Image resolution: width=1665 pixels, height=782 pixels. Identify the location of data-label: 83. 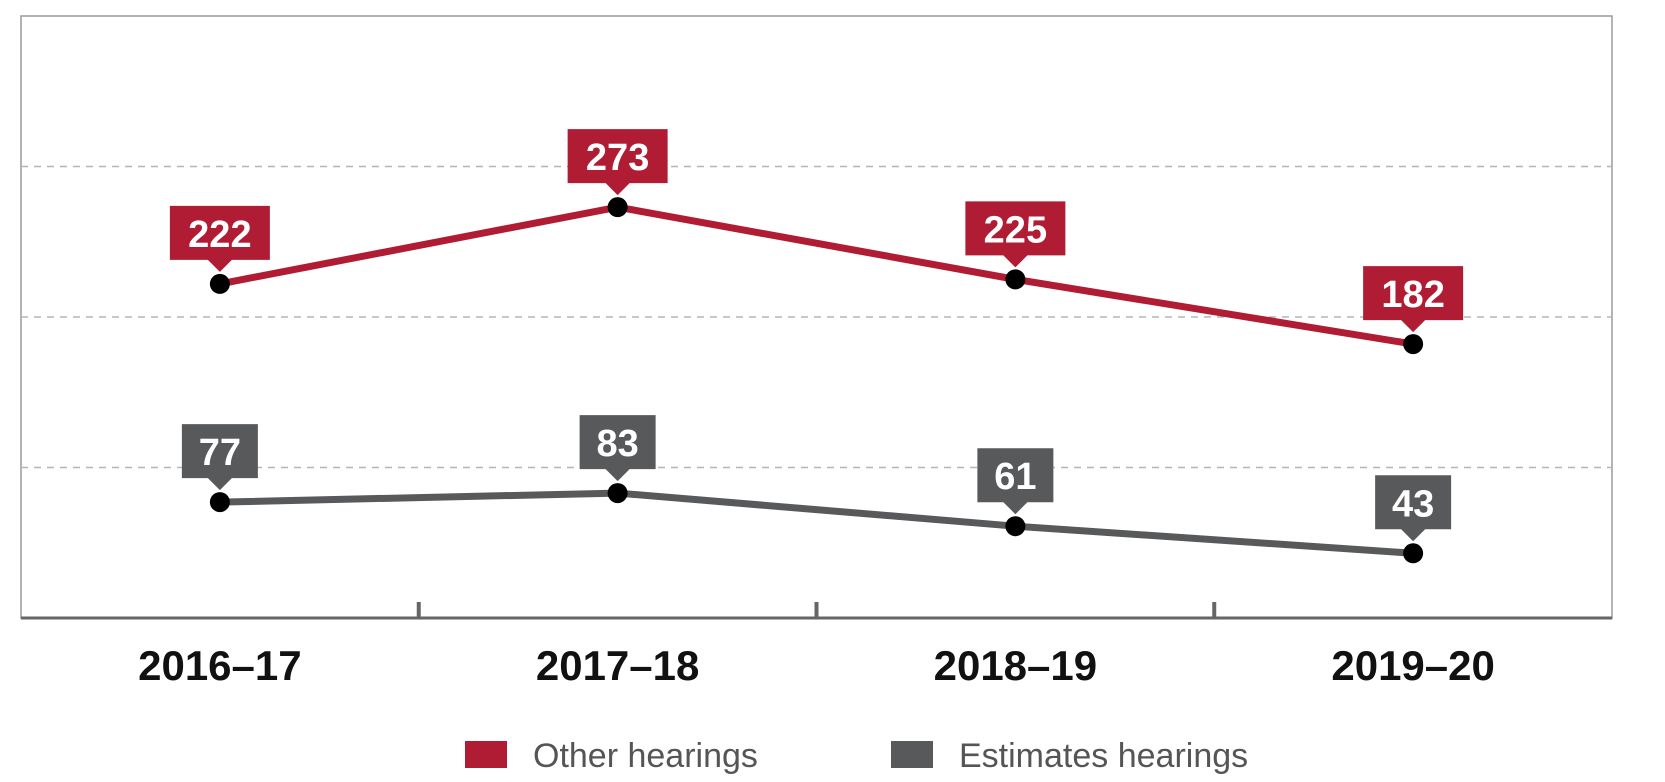
(617, 444).